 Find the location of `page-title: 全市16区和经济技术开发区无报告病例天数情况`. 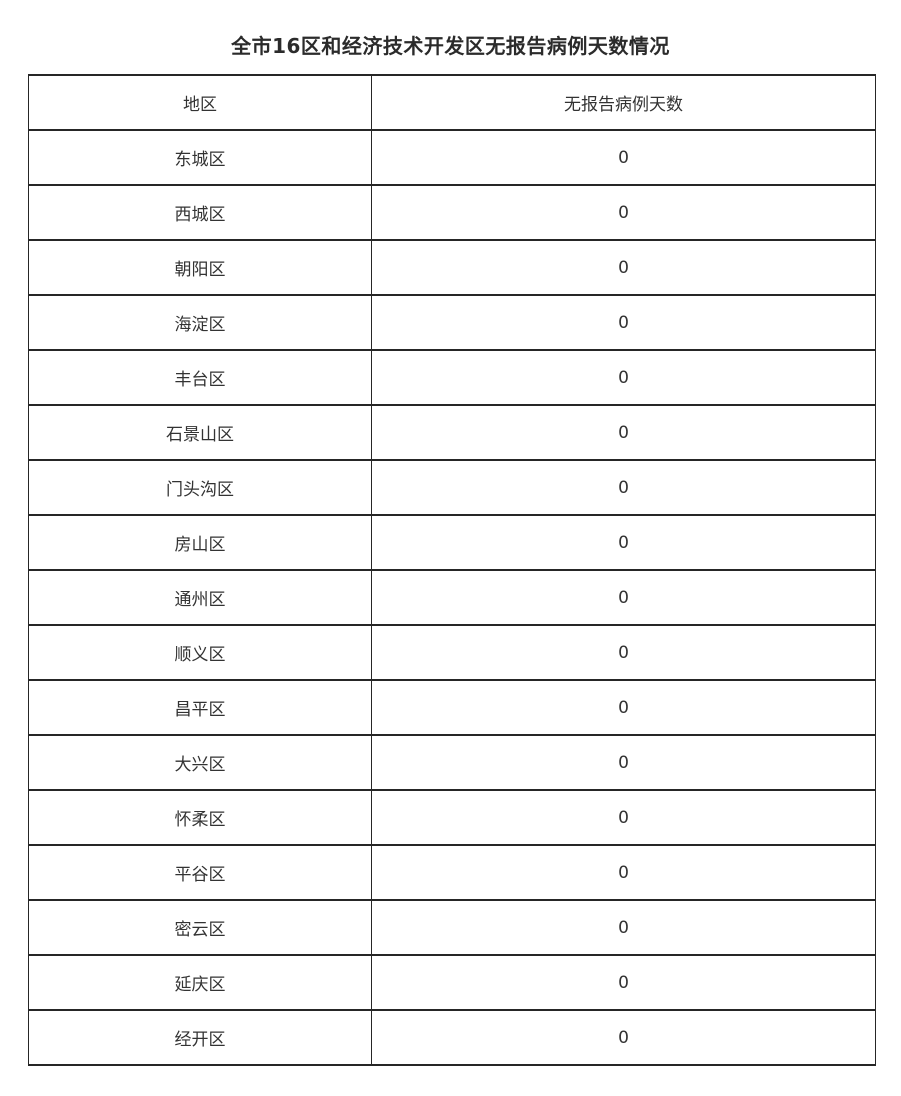

page-title: 全市16区和经济技术开发区无报告病例天数情况 is located at coordinates (450, 46).